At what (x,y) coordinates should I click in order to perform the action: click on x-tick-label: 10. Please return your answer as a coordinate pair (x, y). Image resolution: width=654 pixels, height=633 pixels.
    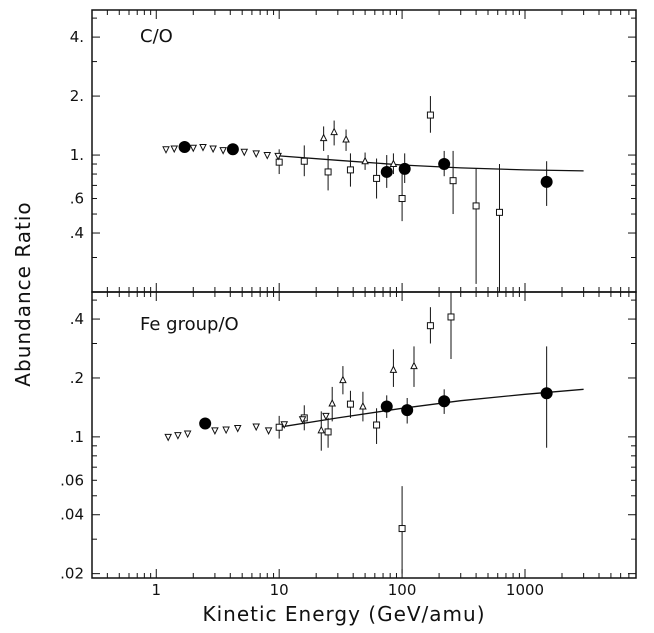
    Looking at the image, I should click on (279, 590).